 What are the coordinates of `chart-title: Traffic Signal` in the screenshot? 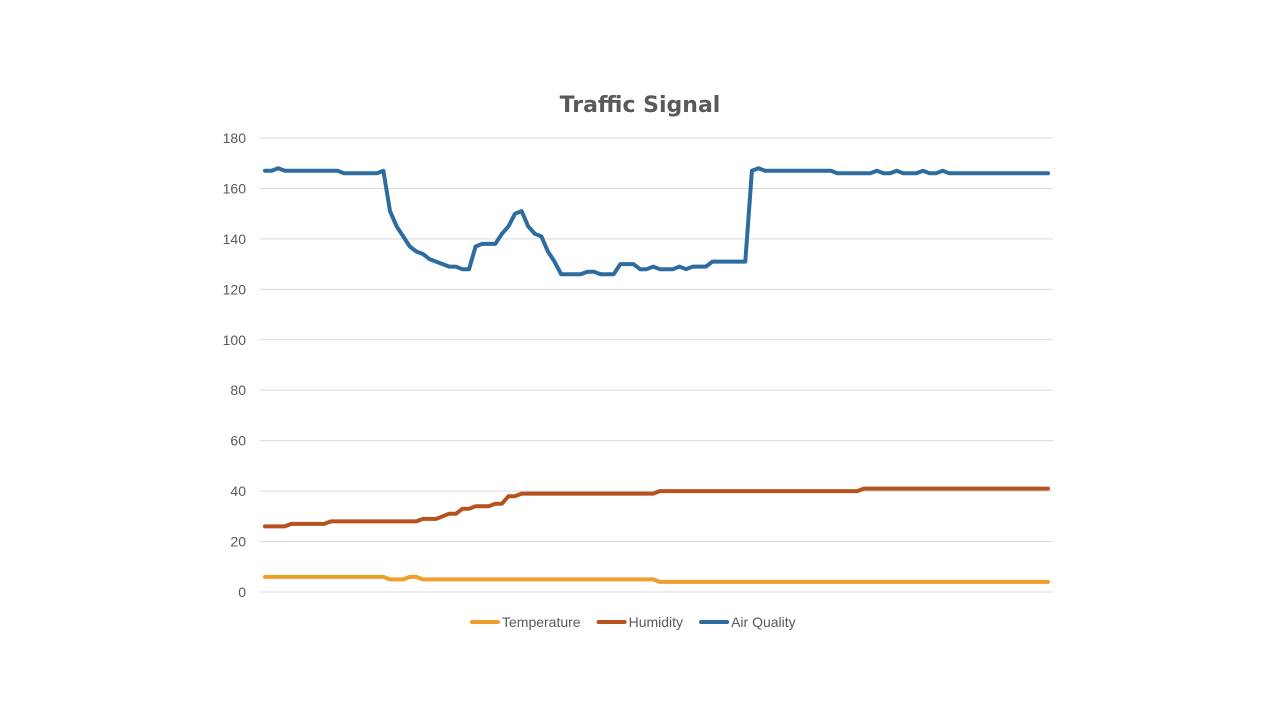 It's located at (640, 105).